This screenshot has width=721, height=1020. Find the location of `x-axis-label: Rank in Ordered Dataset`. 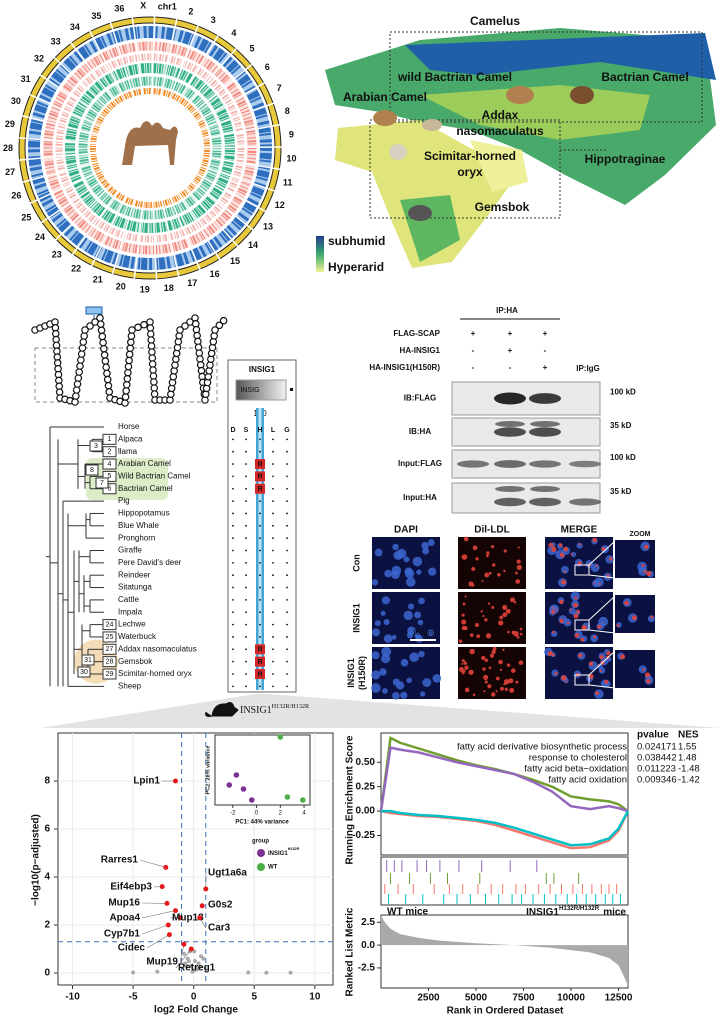

x-axis-label: Rank in Ordered Dataset is located at coordinates (505, 1011).